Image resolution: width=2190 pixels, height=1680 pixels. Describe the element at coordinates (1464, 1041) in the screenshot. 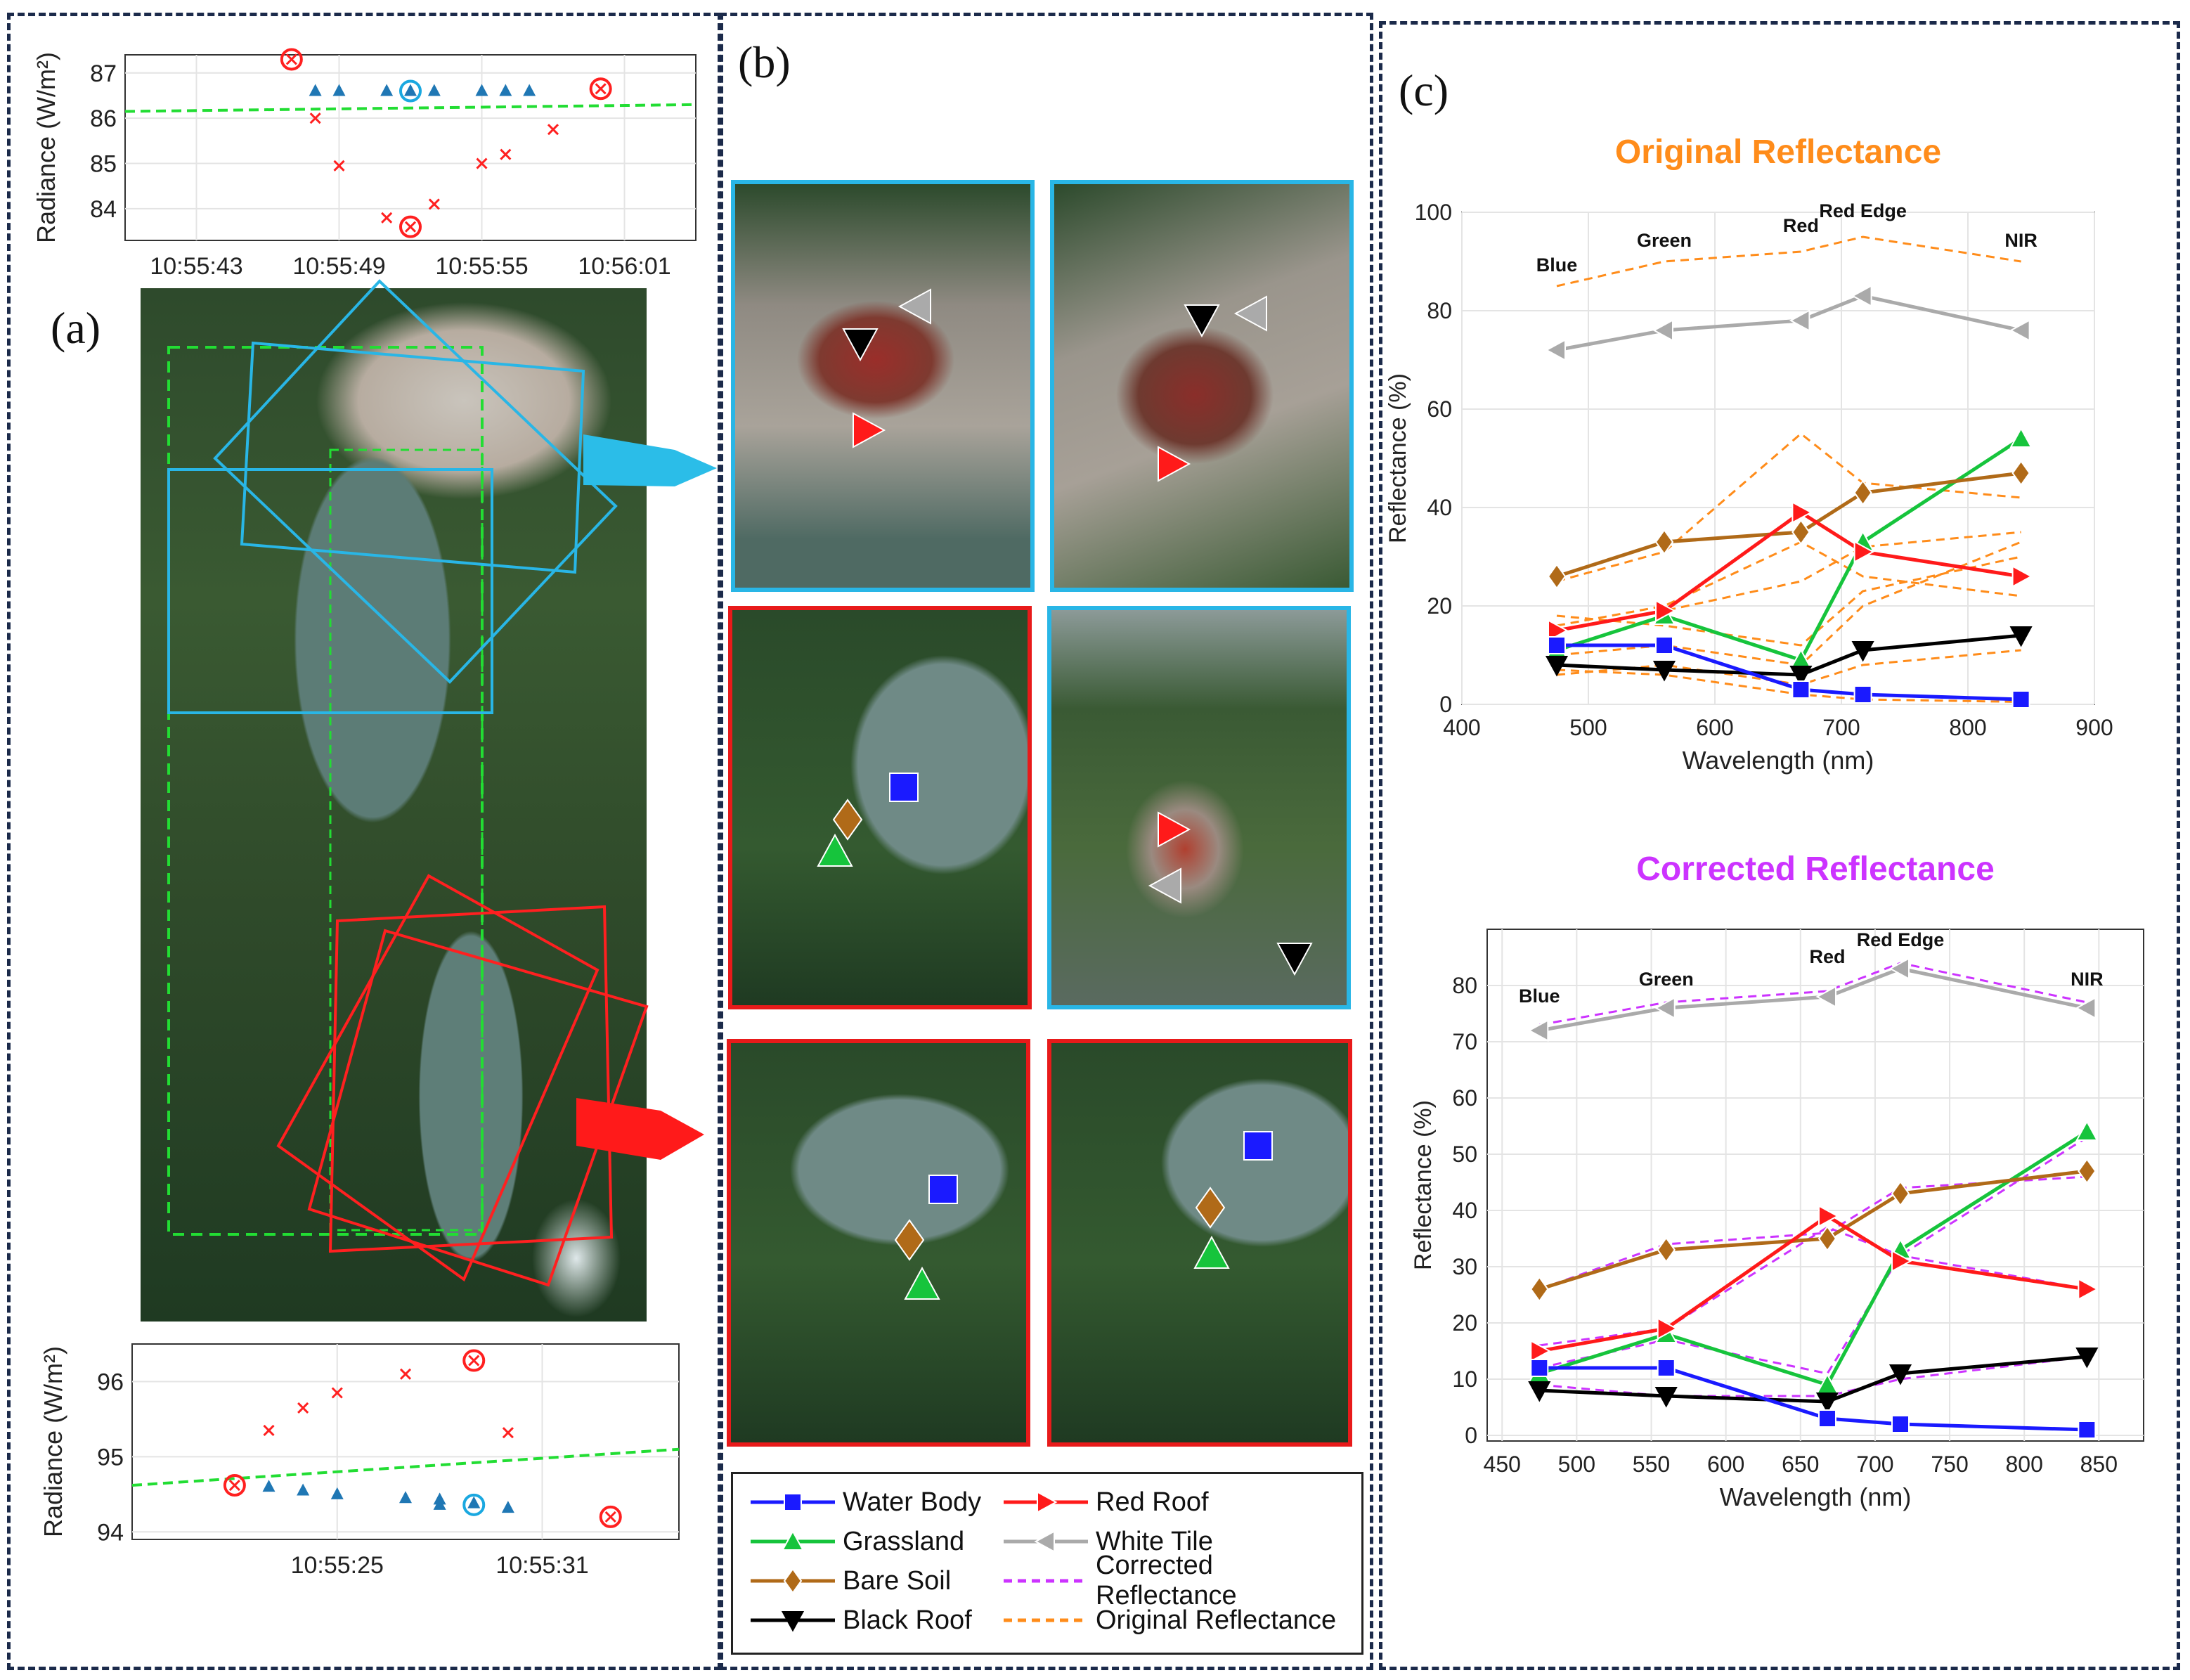

I see `y-tick-label: 70` at that location.